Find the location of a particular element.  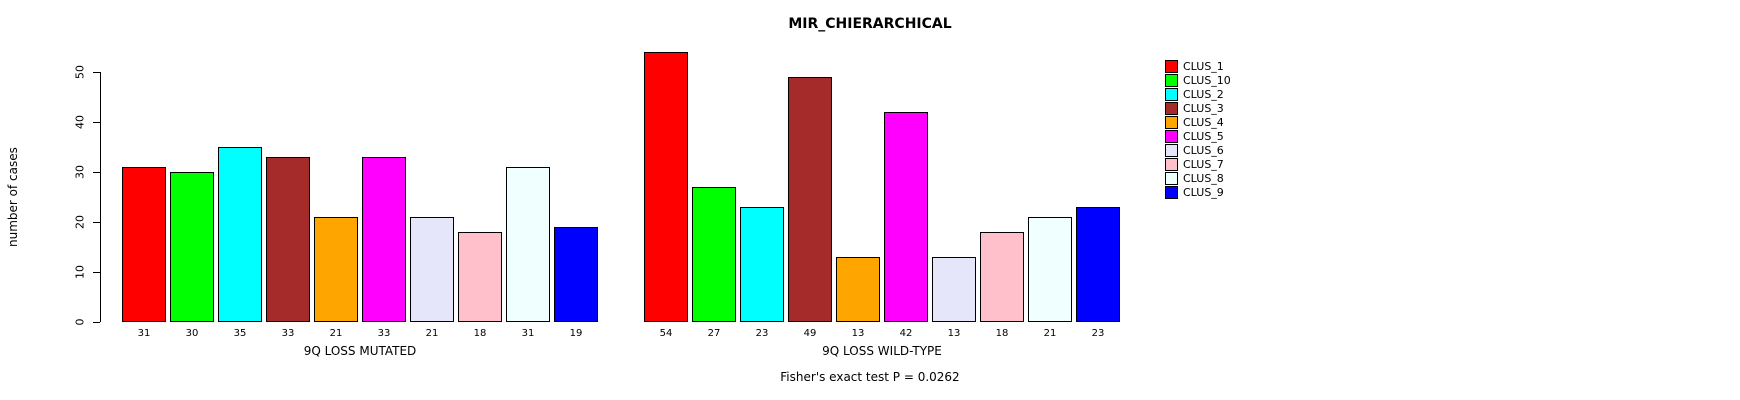

legend-label: CLUS_10 is located at coordinates (1207, 80).